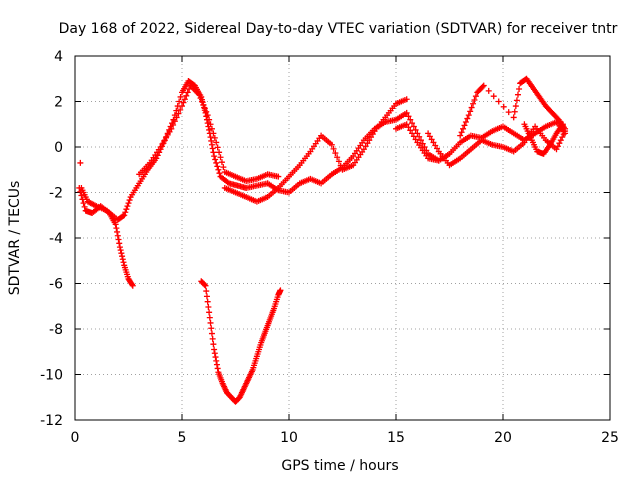 The height and width of the screenshot is (480, 640). I want to click on y-tick-label: 2, so click(58, 103).